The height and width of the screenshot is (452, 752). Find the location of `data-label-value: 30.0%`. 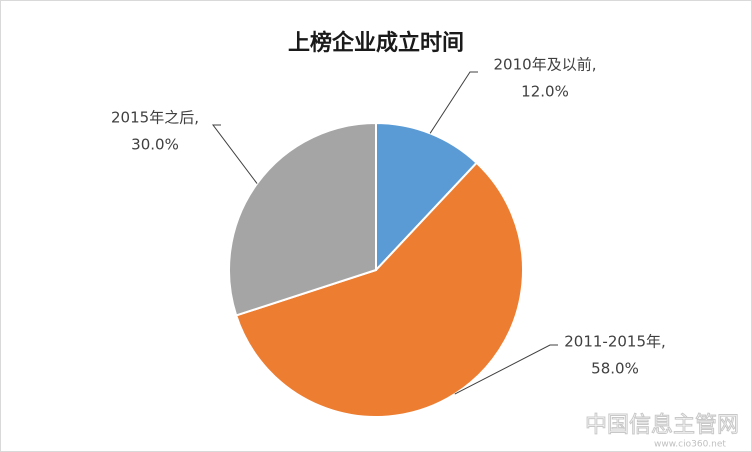

data-label-value: 30.0% is located at coordinates (155, 145).